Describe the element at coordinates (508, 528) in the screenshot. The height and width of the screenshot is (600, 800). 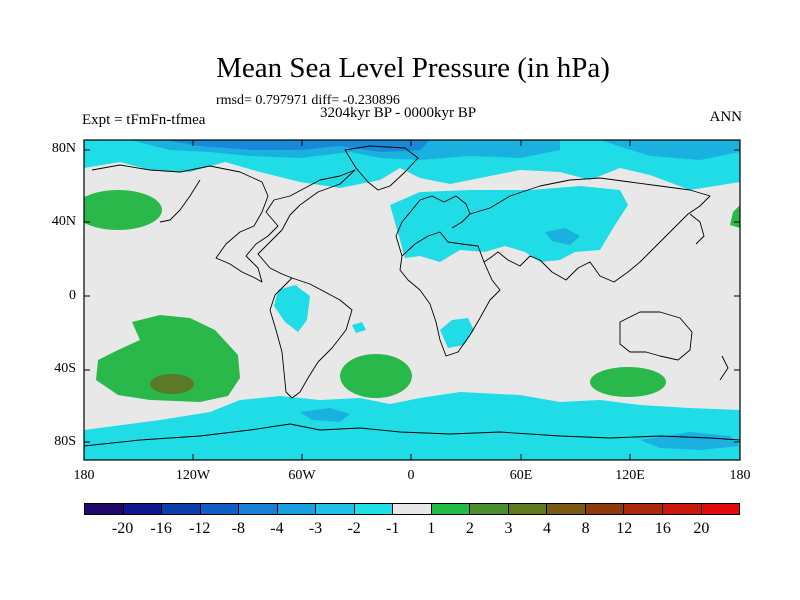
I see `colorbar-label: 3` at that location.